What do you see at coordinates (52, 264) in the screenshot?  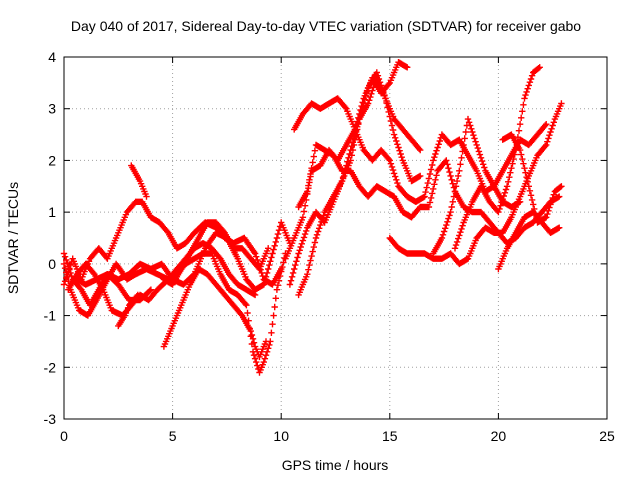 I see `y-tick-label: 0` at bounding box center [52, 264].